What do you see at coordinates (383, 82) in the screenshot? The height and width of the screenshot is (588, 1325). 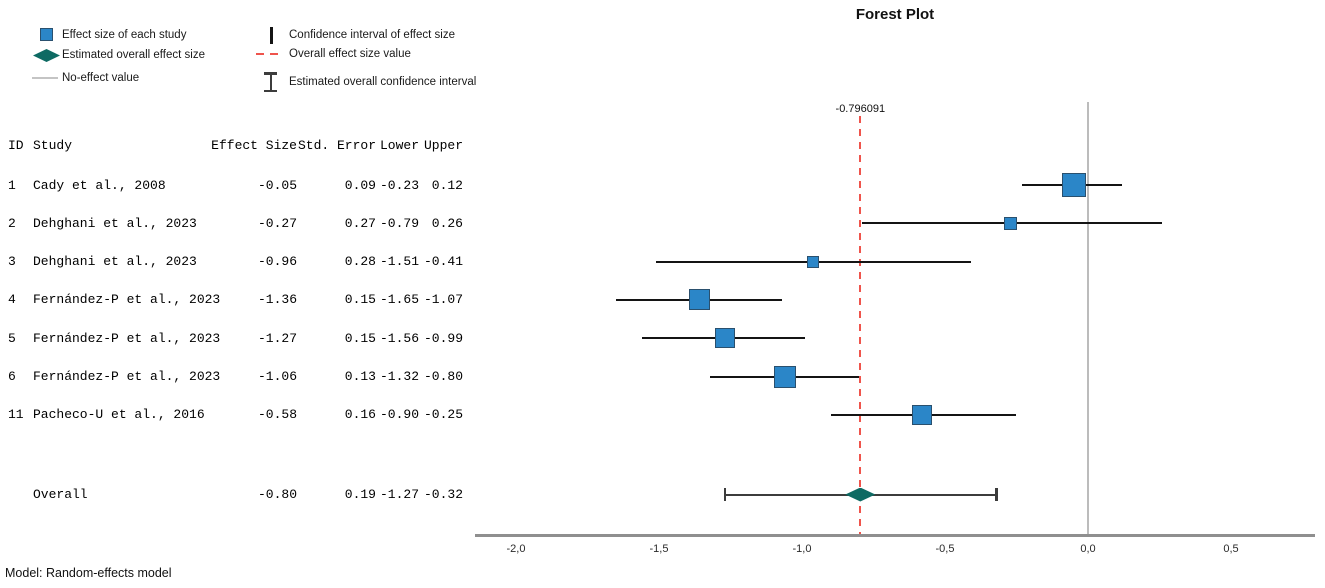 I see `legend-label-overall-ci: Estimated overall confidence interval` at bounding box center [383, 82].